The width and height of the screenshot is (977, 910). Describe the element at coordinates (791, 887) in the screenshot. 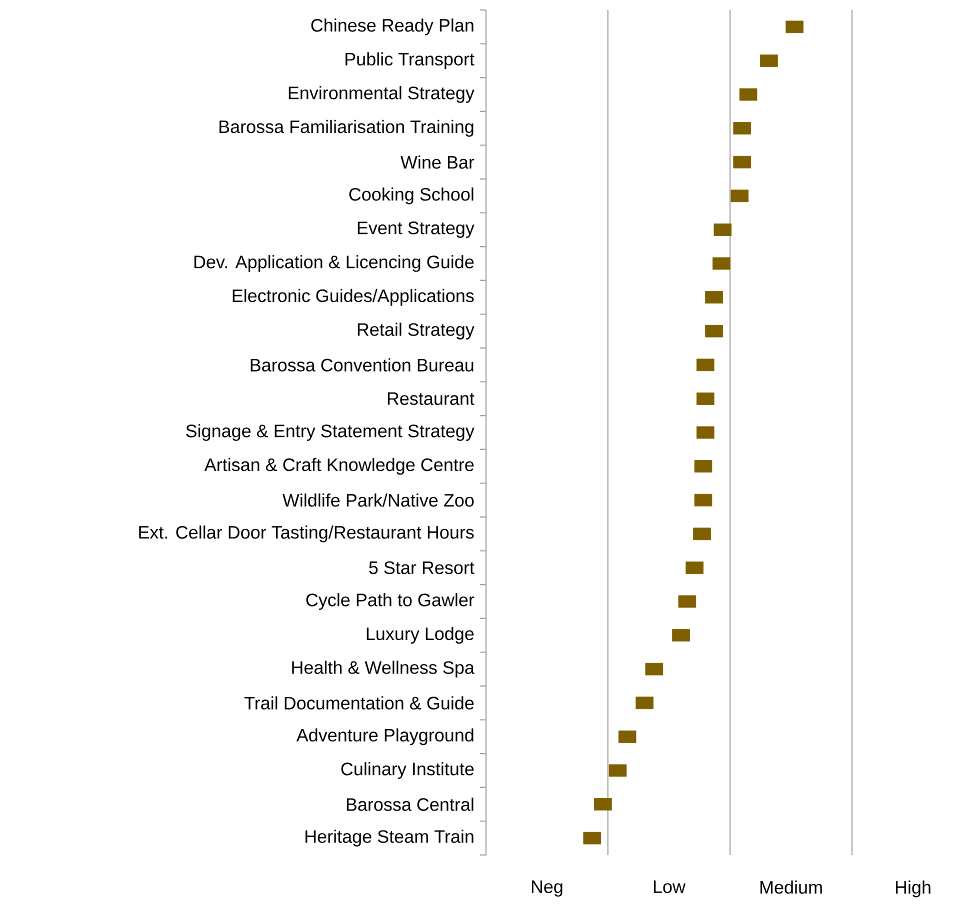

I see `text: Medium` at that location.